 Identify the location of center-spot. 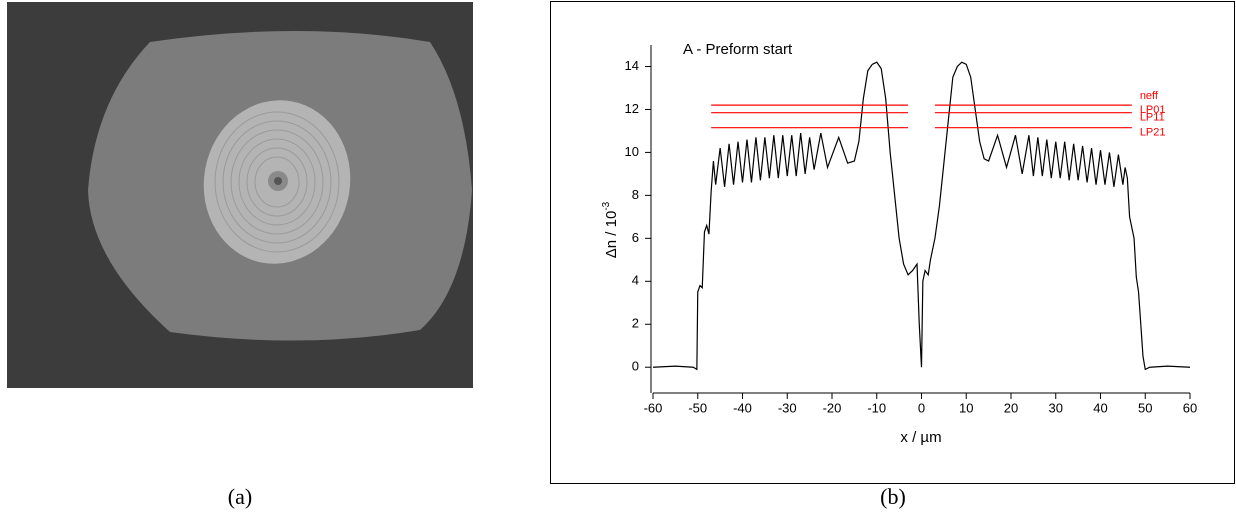
(278, 181).